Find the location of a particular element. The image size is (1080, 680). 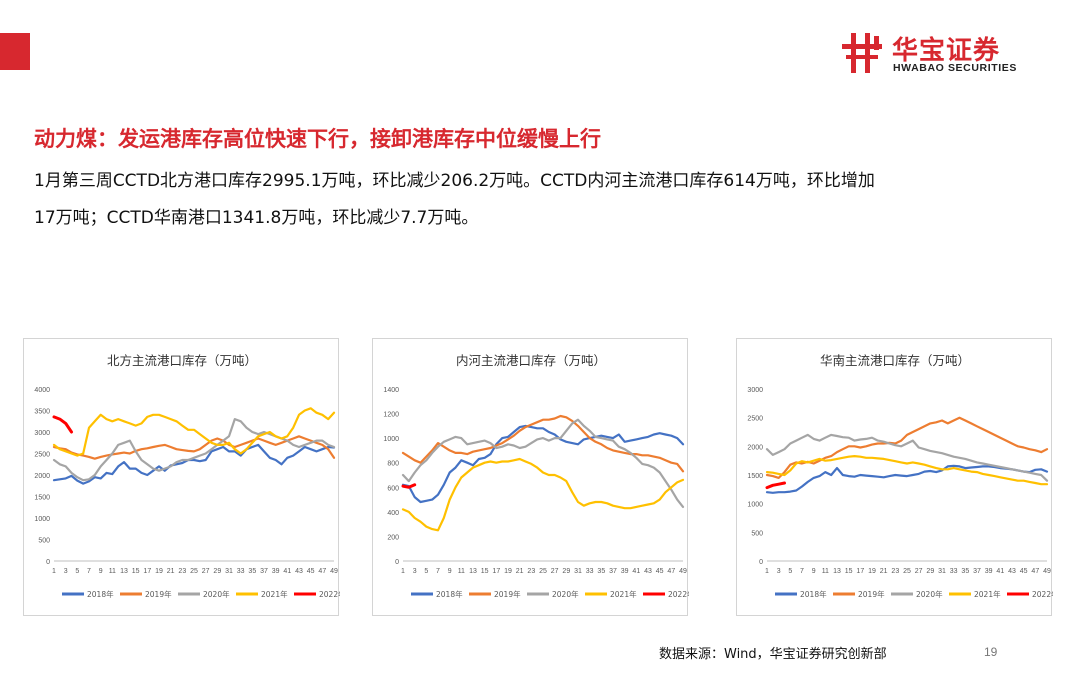

page-number: 19 is located at coordinates (991, 652).